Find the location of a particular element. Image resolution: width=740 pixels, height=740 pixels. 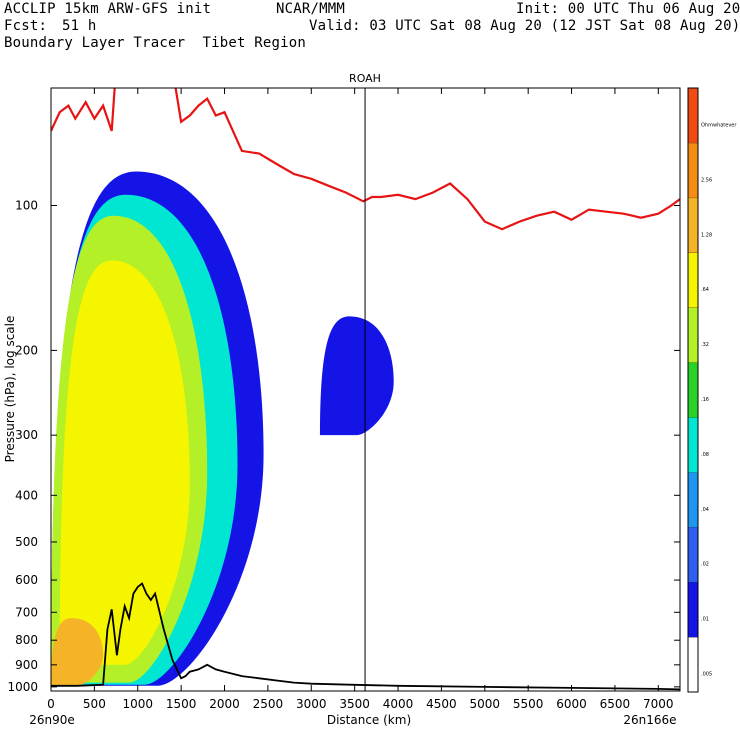

colorbar-level-label: .02 is located at coordinates (705, 565).